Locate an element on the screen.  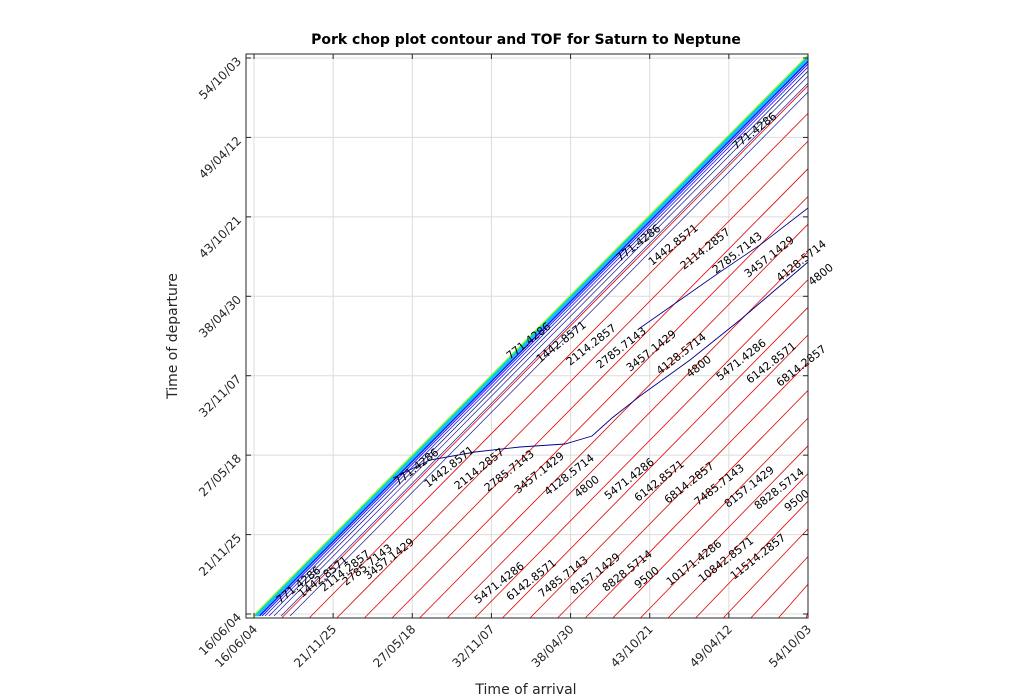
y-axis-label: Time of departure is located at coordinates (173, 336).